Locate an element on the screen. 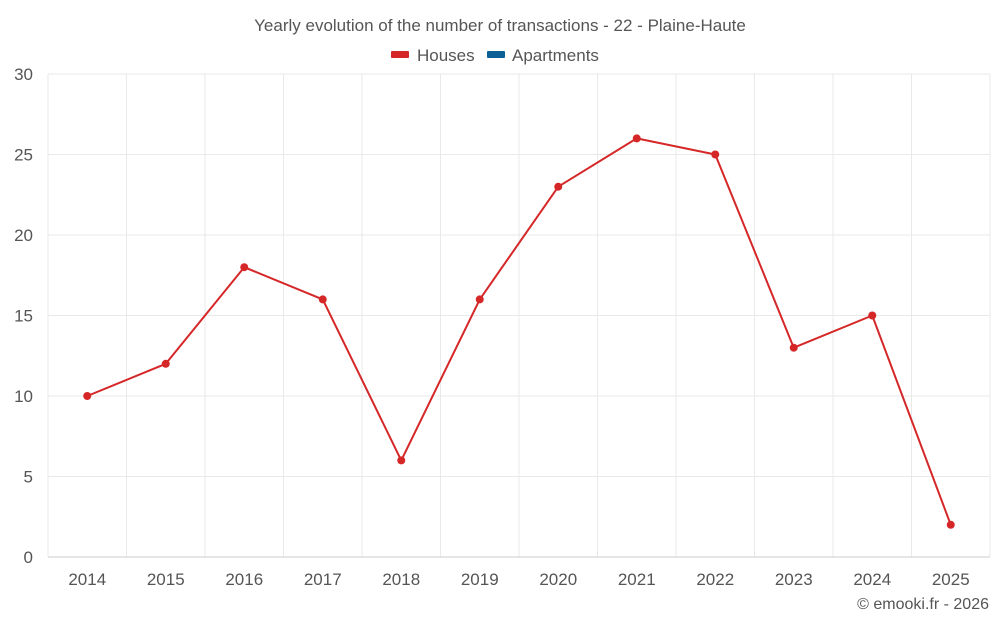  y-tick-label: 15 is located at coordinates (23, 316).